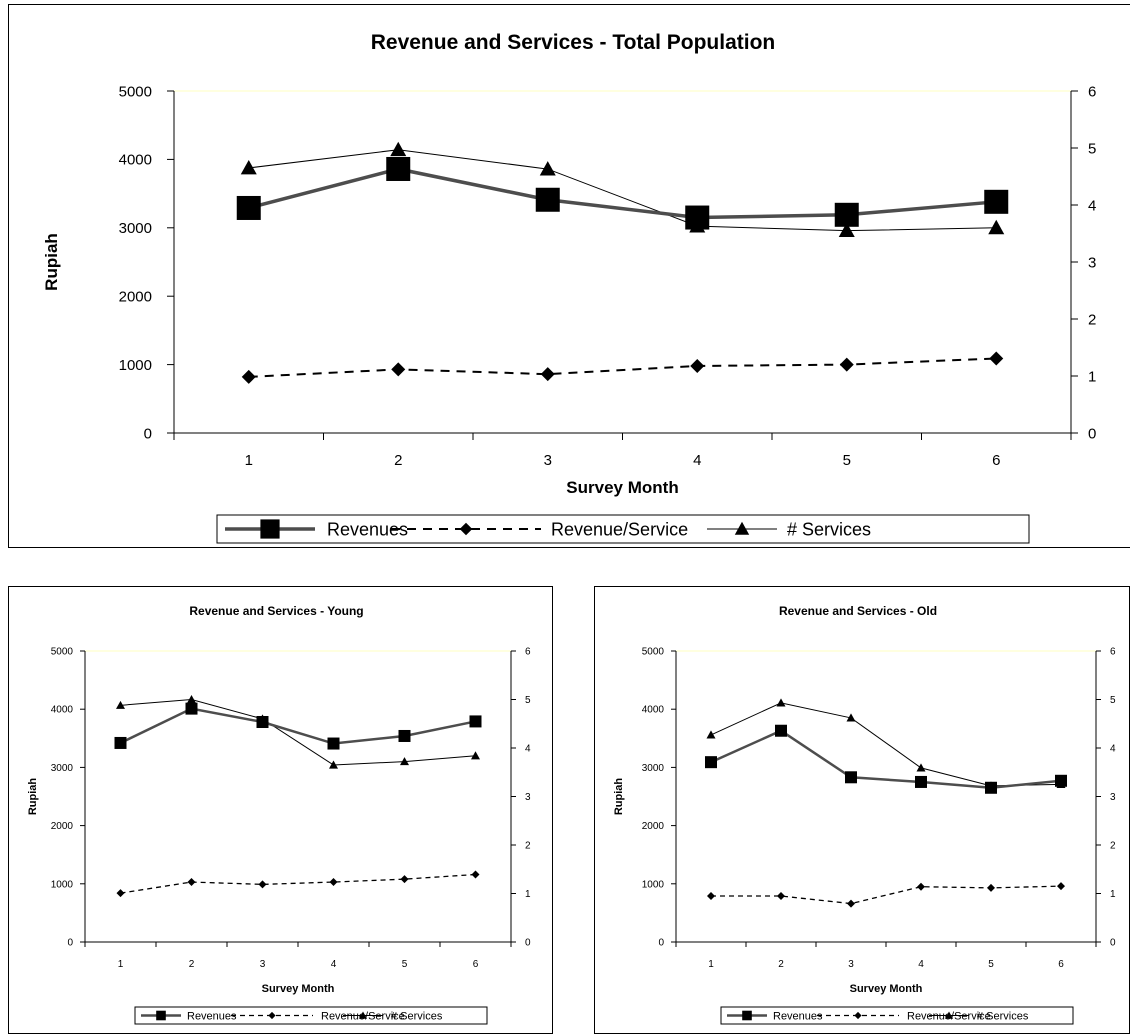 The height and width of the screenshot is (1035, 1130). I want to click on series-line-revenue-per-service, so click(622, 367).